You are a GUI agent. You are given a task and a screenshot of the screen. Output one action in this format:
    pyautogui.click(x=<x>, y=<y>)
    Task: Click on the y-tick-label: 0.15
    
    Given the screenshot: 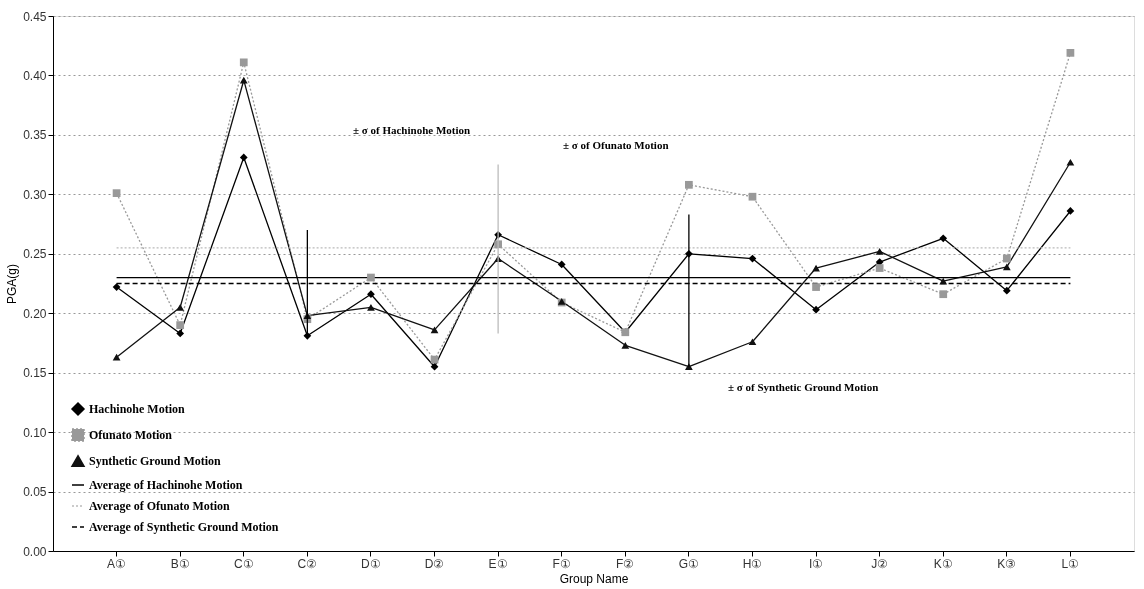 What is the action you would take?
    pyautogui.click(x=35, y=373)
    